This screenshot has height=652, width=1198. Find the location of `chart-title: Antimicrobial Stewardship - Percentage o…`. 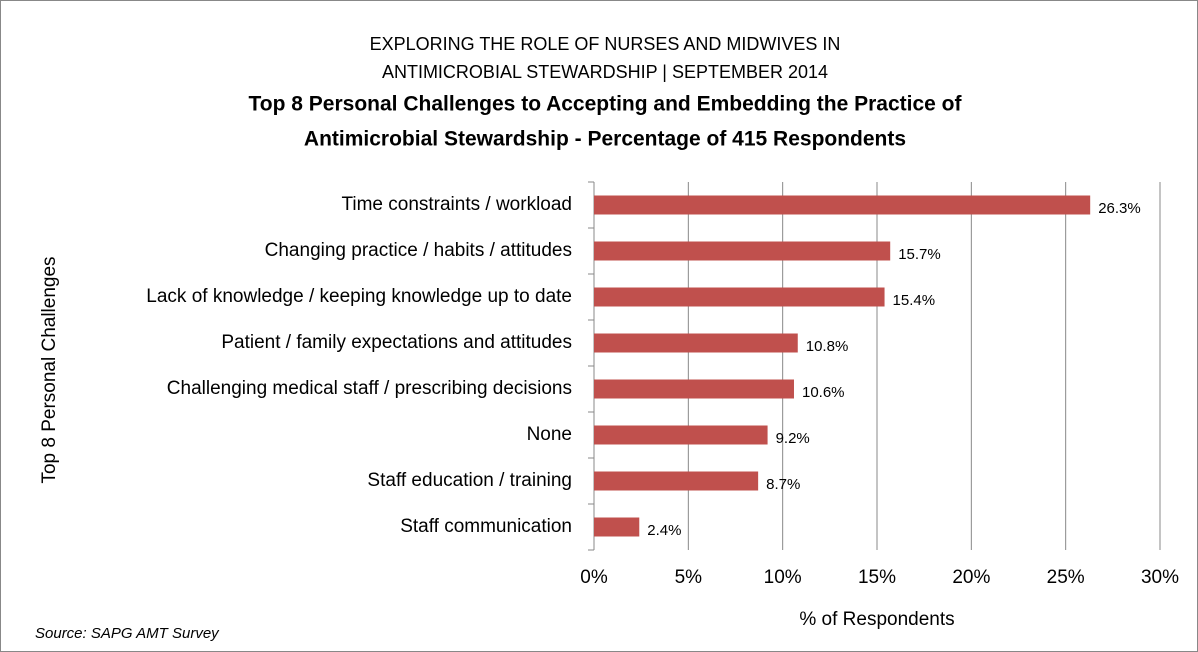

chart-title: Antimicrobial Stewardship - Percentage o… is located at coordinates (605, 139).